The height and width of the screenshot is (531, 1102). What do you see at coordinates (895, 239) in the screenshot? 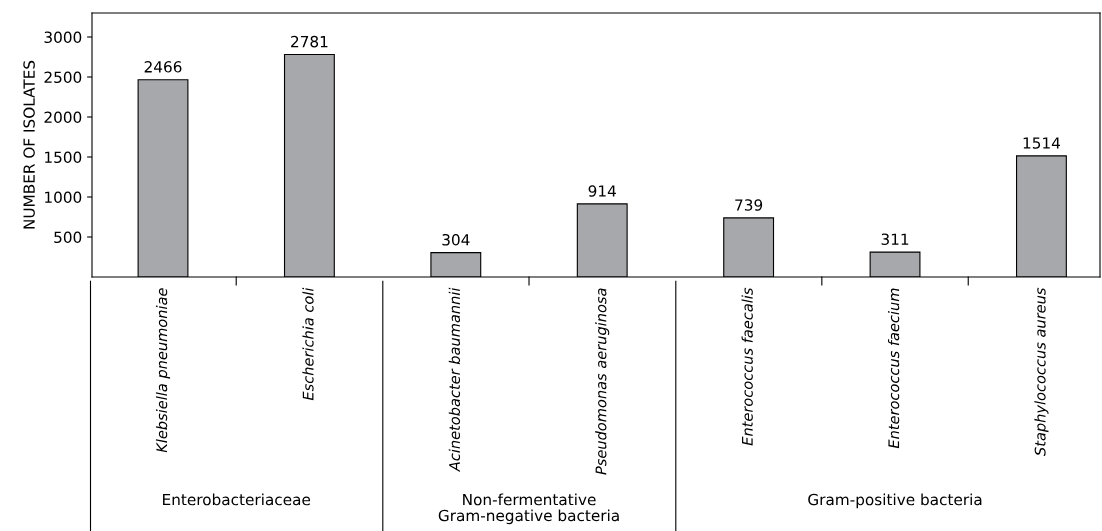
I see `data-label: 311` at bounding box center [895, 239].